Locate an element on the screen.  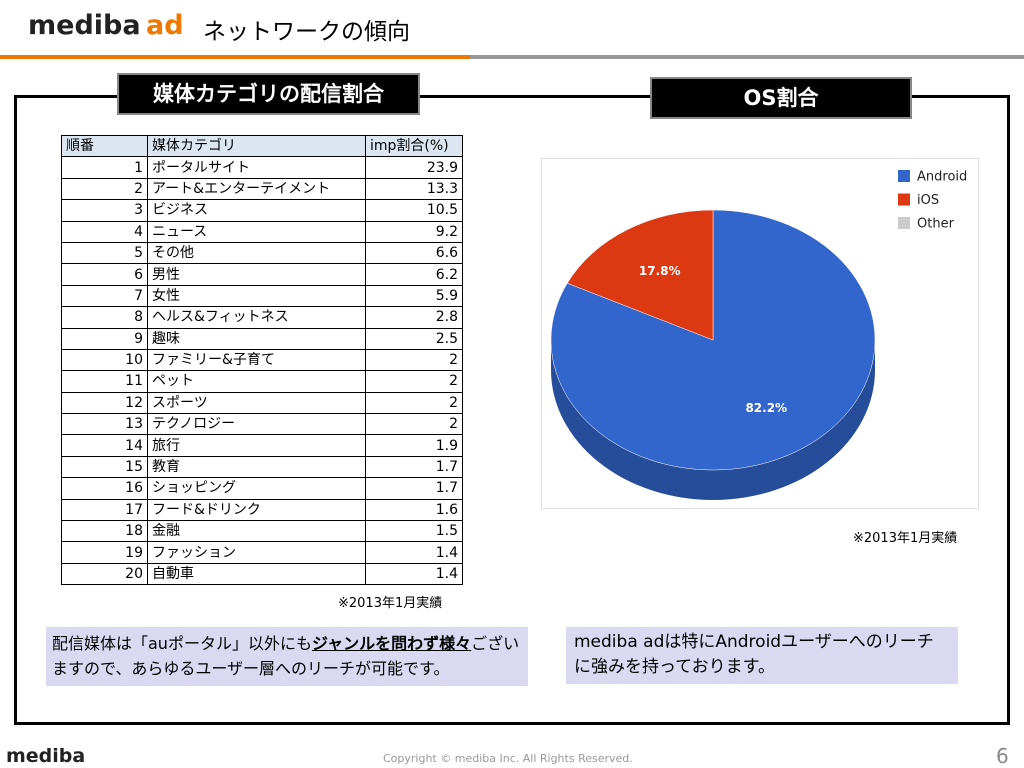
table-cell: 2.5 is located at coordinates (414, 338).